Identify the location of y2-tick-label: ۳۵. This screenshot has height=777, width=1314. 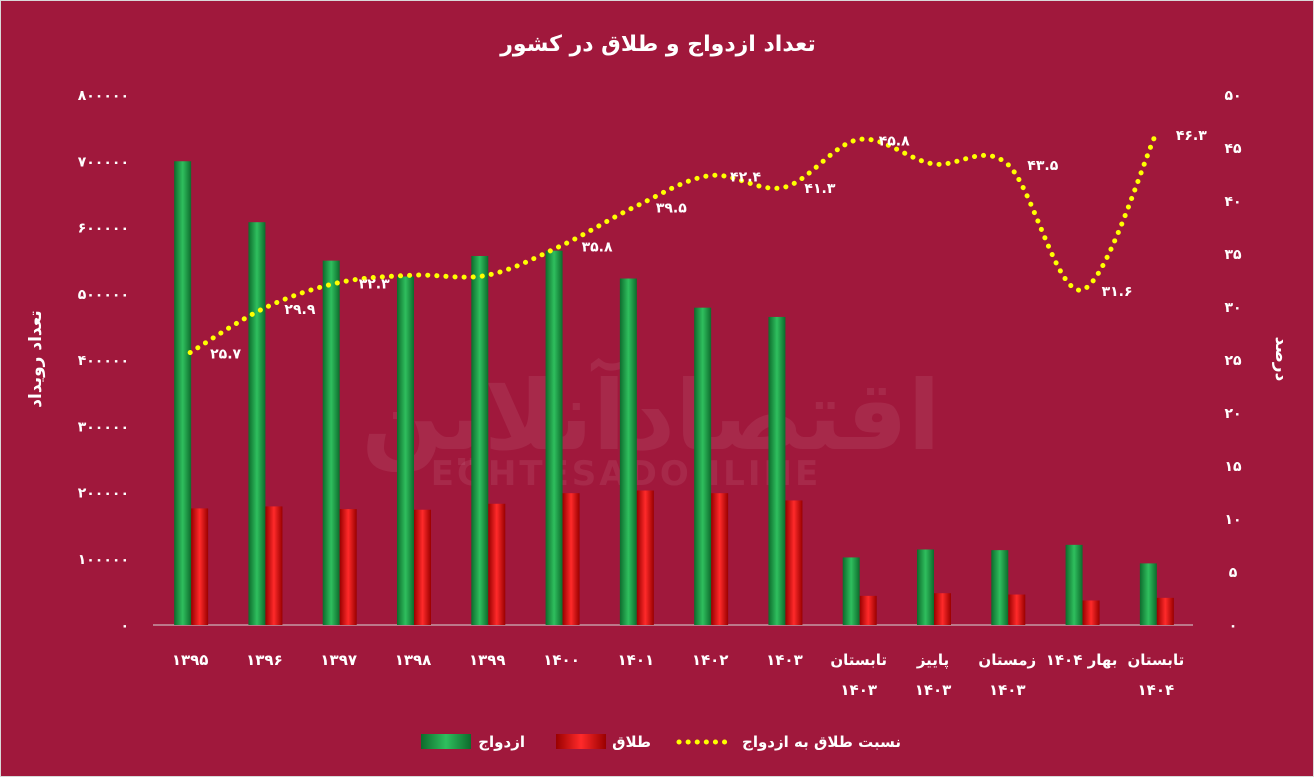
(1233, 255).